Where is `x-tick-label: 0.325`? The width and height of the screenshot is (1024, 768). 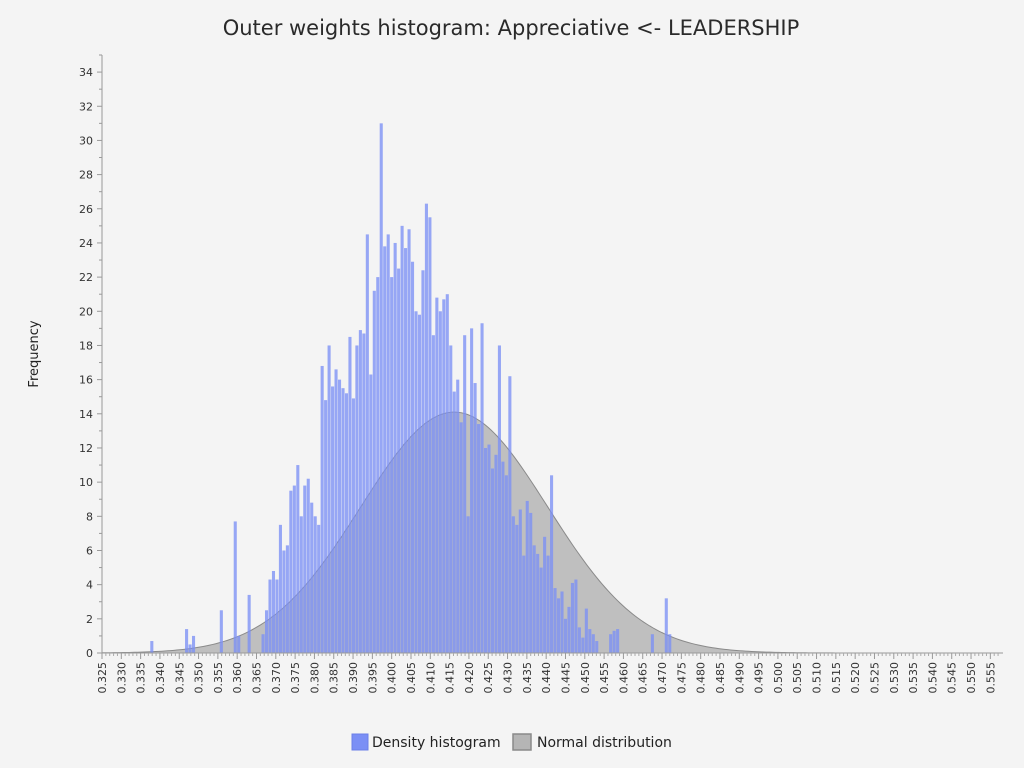
x-tick-label: 0.325 is located at coordinates (102, 678).